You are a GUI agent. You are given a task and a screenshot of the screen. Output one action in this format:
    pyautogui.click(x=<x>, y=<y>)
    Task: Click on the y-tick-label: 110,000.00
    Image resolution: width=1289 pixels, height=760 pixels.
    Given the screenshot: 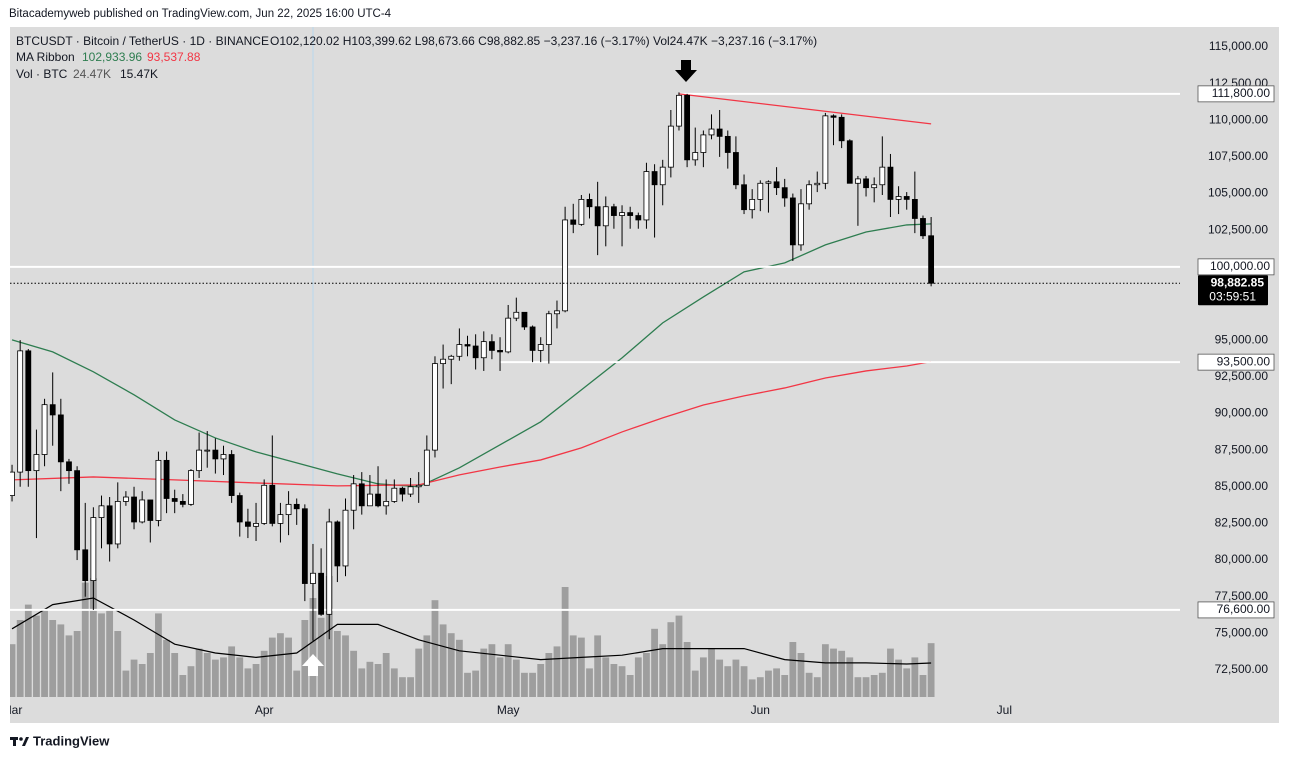 What is the action you would take?
    pyautogui.click(x=1238, y=119)
    